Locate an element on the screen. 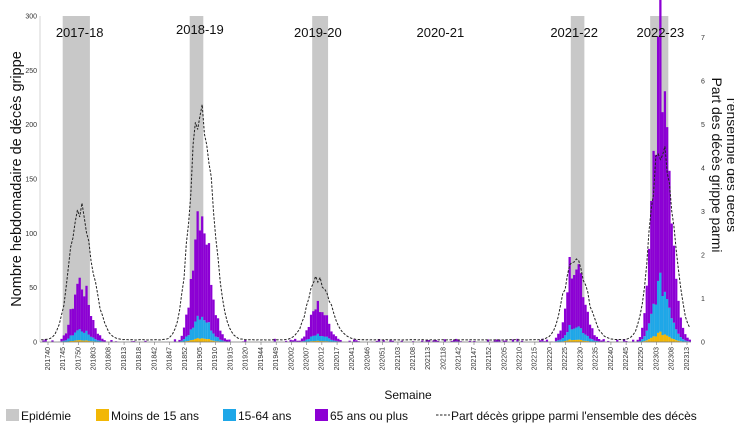 The image size is (734, 425). x-tick-label: 201818 is located at coordinates (139, 358).